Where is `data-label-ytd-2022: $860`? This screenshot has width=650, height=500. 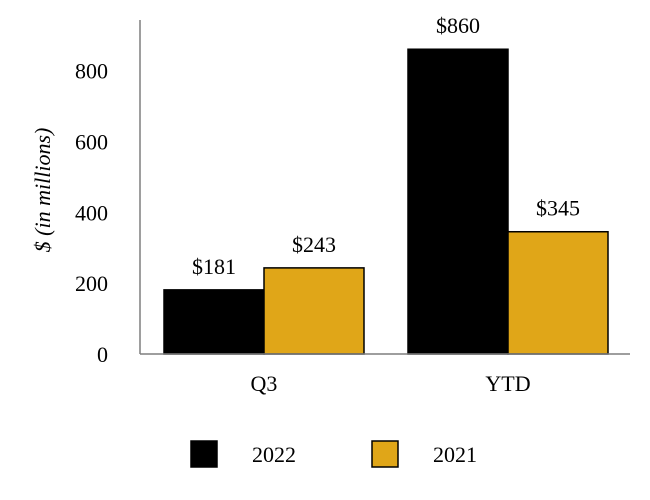
data-label-ytd-2022: $860 is located at coordinates (458, 25).